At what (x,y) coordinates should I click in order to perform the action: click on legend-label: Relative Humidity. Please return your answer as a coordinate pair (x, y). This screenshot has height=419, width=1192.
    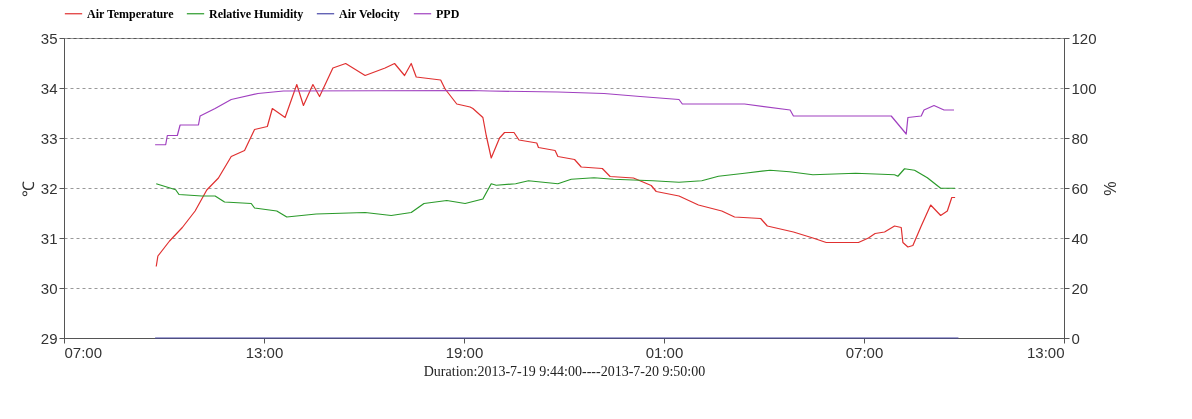
    Looking at the image, I should click on (256, 13).